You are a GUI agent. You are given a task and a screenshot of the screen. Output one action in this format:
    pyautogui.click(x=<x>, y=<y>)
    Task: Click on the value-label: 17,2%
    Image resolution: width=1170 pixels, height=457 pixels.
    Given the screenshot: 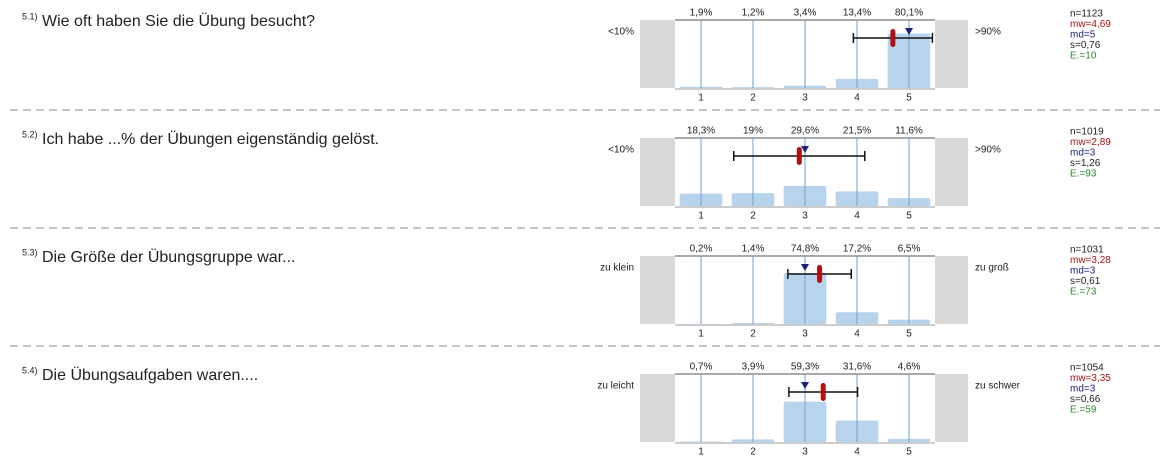 What is the action you would take?
    pyautogui.click(x=857, y=249)
    